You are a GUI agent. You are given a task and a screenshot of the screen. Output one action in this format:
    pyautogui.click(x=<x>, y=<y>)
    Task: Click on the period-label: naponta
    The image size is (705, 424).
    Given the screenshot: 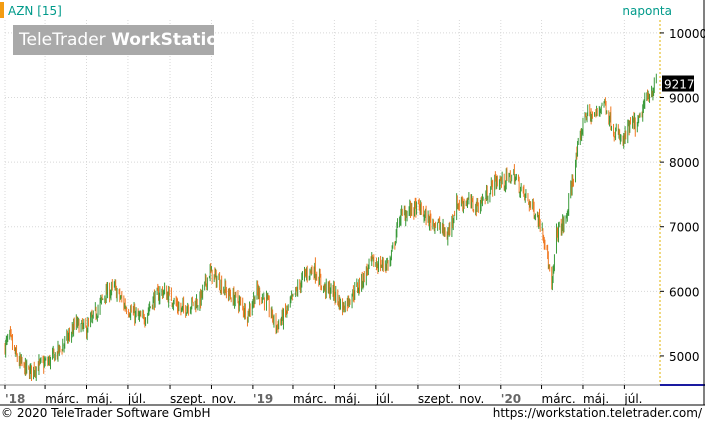 What is the action you would take?
    pyautogui.click(x=647, y=11)
    